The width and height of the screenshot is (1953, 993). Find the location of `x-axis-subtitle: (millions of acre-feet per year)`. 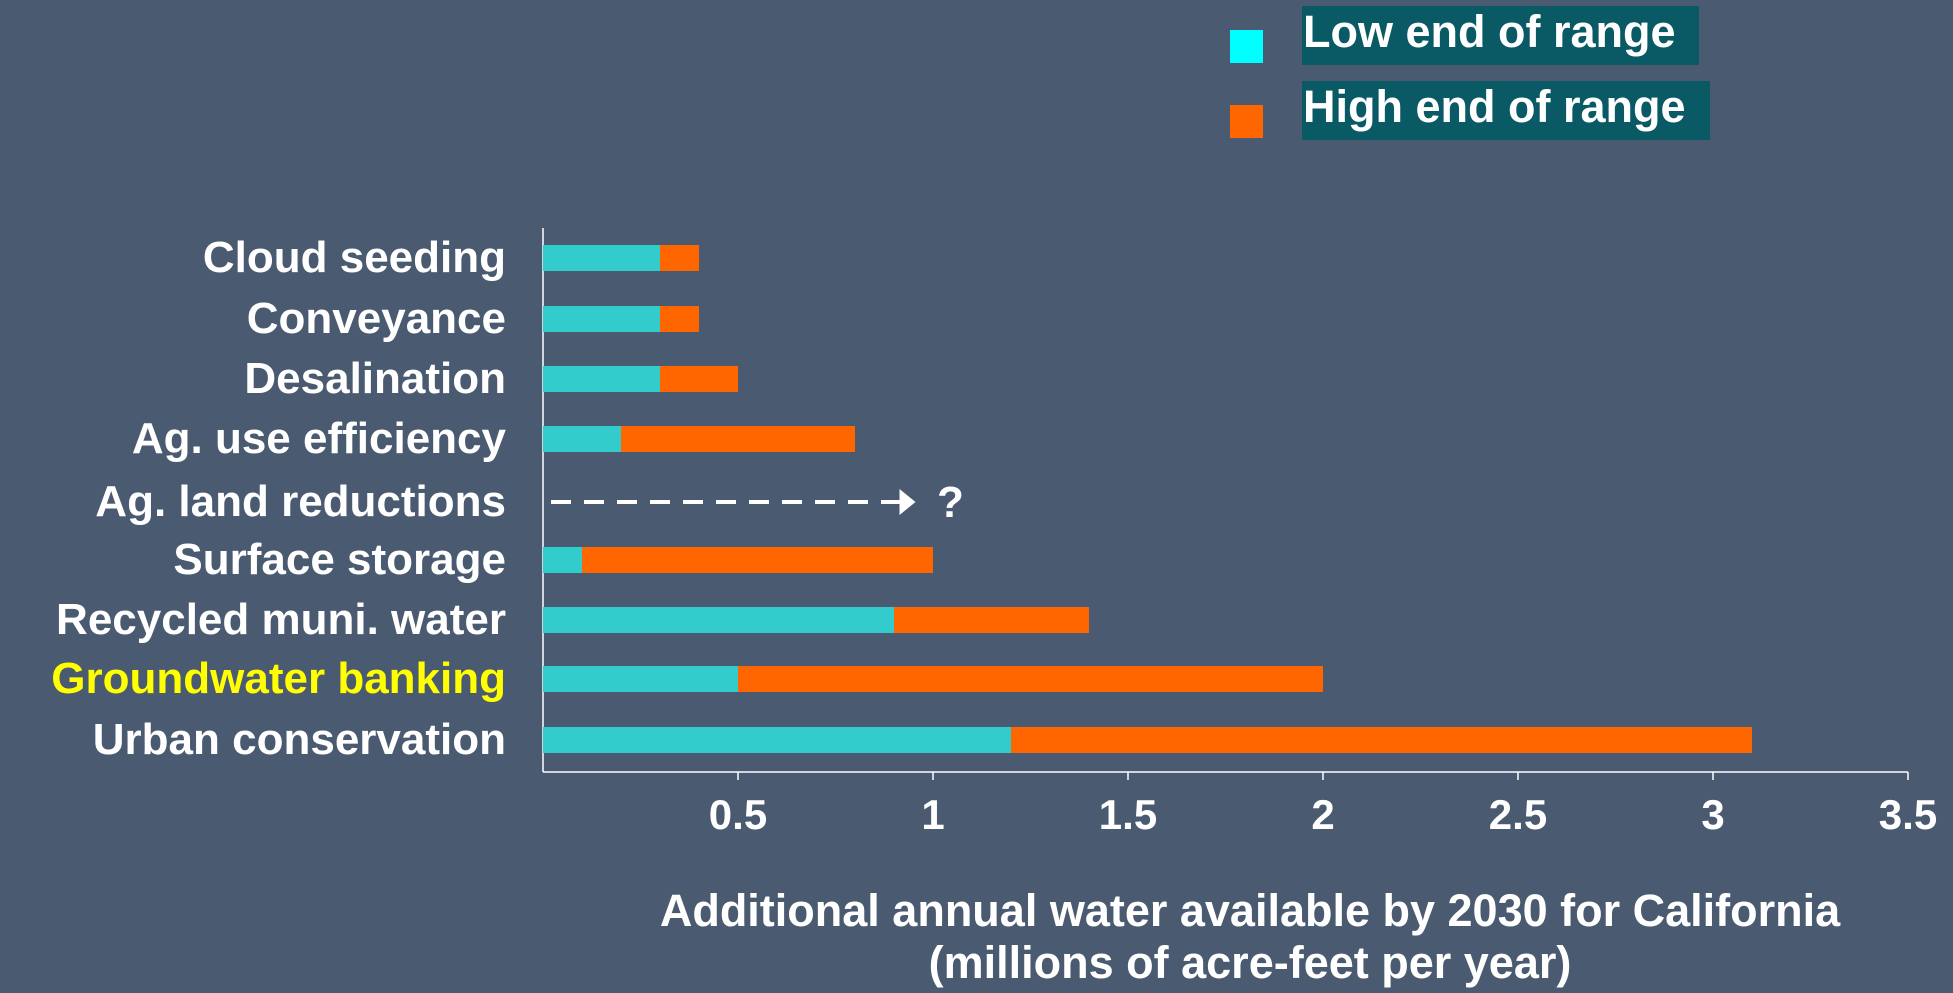

x-axis-subtitle: (millions of acre-feet per year) is located at coordinates (1250, 962).